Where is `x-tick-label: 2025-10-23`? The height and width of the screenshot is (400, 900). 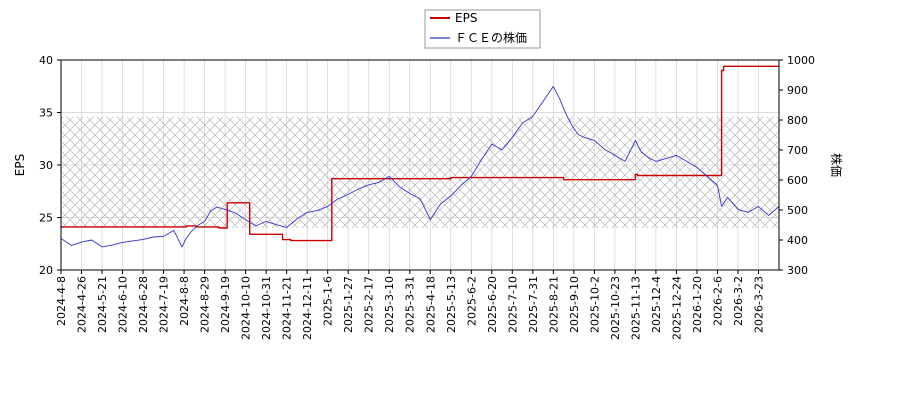 x-tick-label: 2025-10-23 is located at coordinates (615, 308).